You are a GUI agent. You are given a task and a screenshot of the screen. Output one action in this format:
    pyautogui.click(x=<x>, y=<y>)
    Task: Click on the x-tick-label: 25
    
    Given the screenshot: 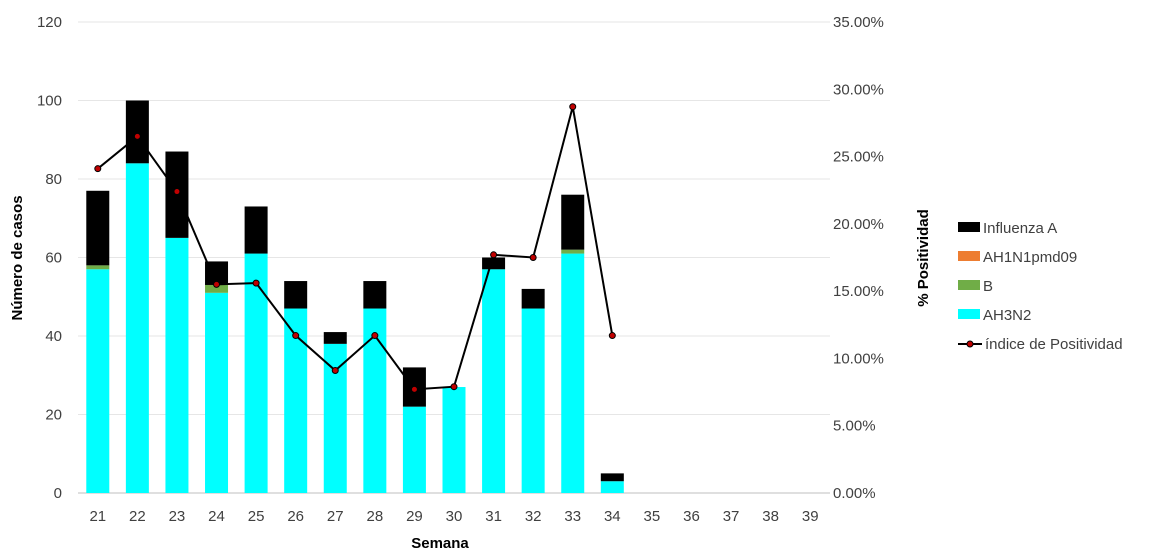 What is the action you would take?
    pyautogui.click(x=256, y=516)
    